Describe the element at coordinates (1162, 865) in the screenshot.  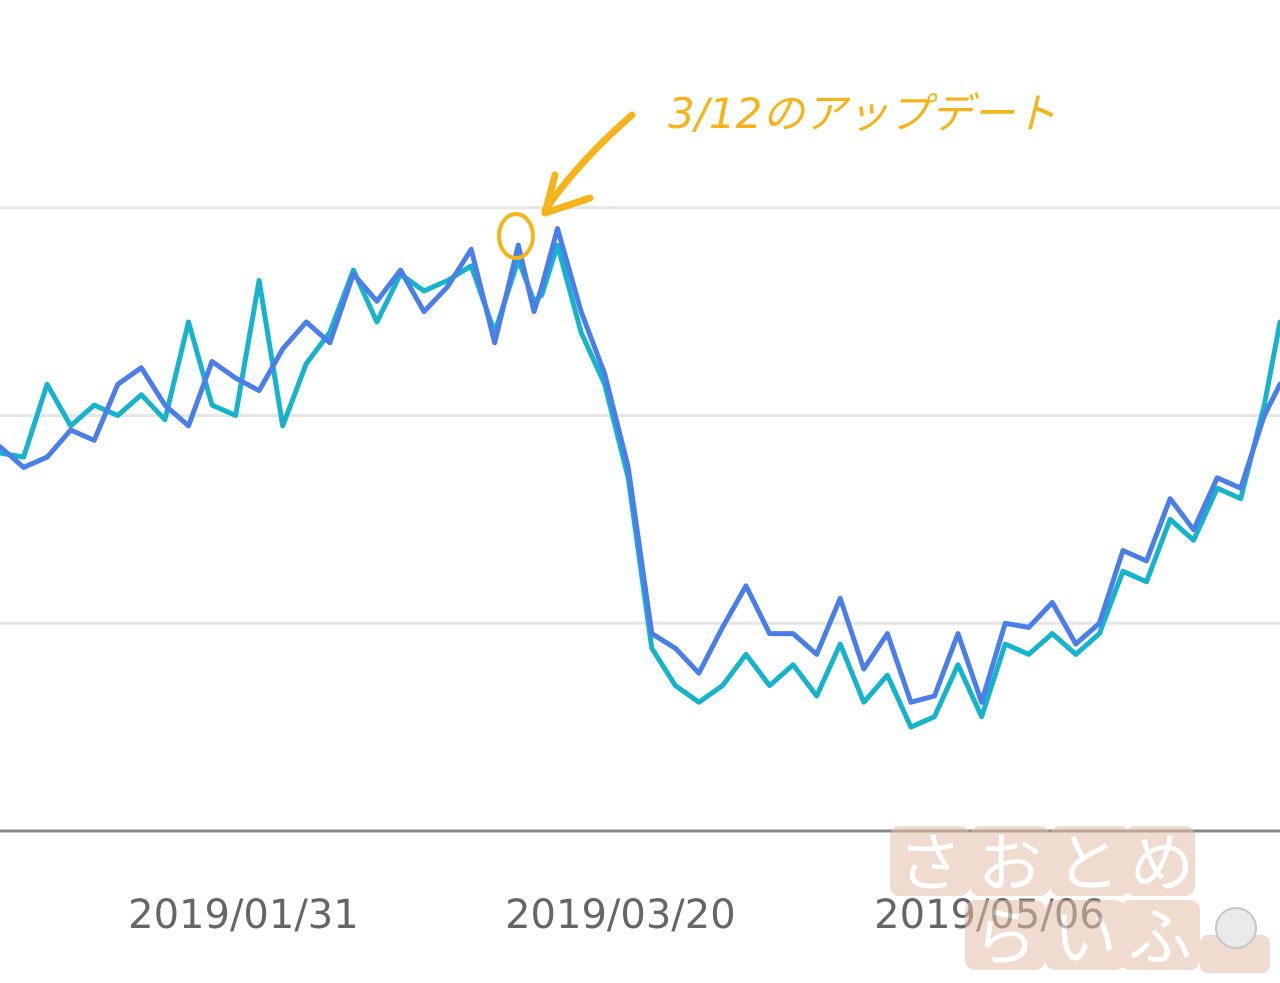
I see `watermark-char: め` at that location.